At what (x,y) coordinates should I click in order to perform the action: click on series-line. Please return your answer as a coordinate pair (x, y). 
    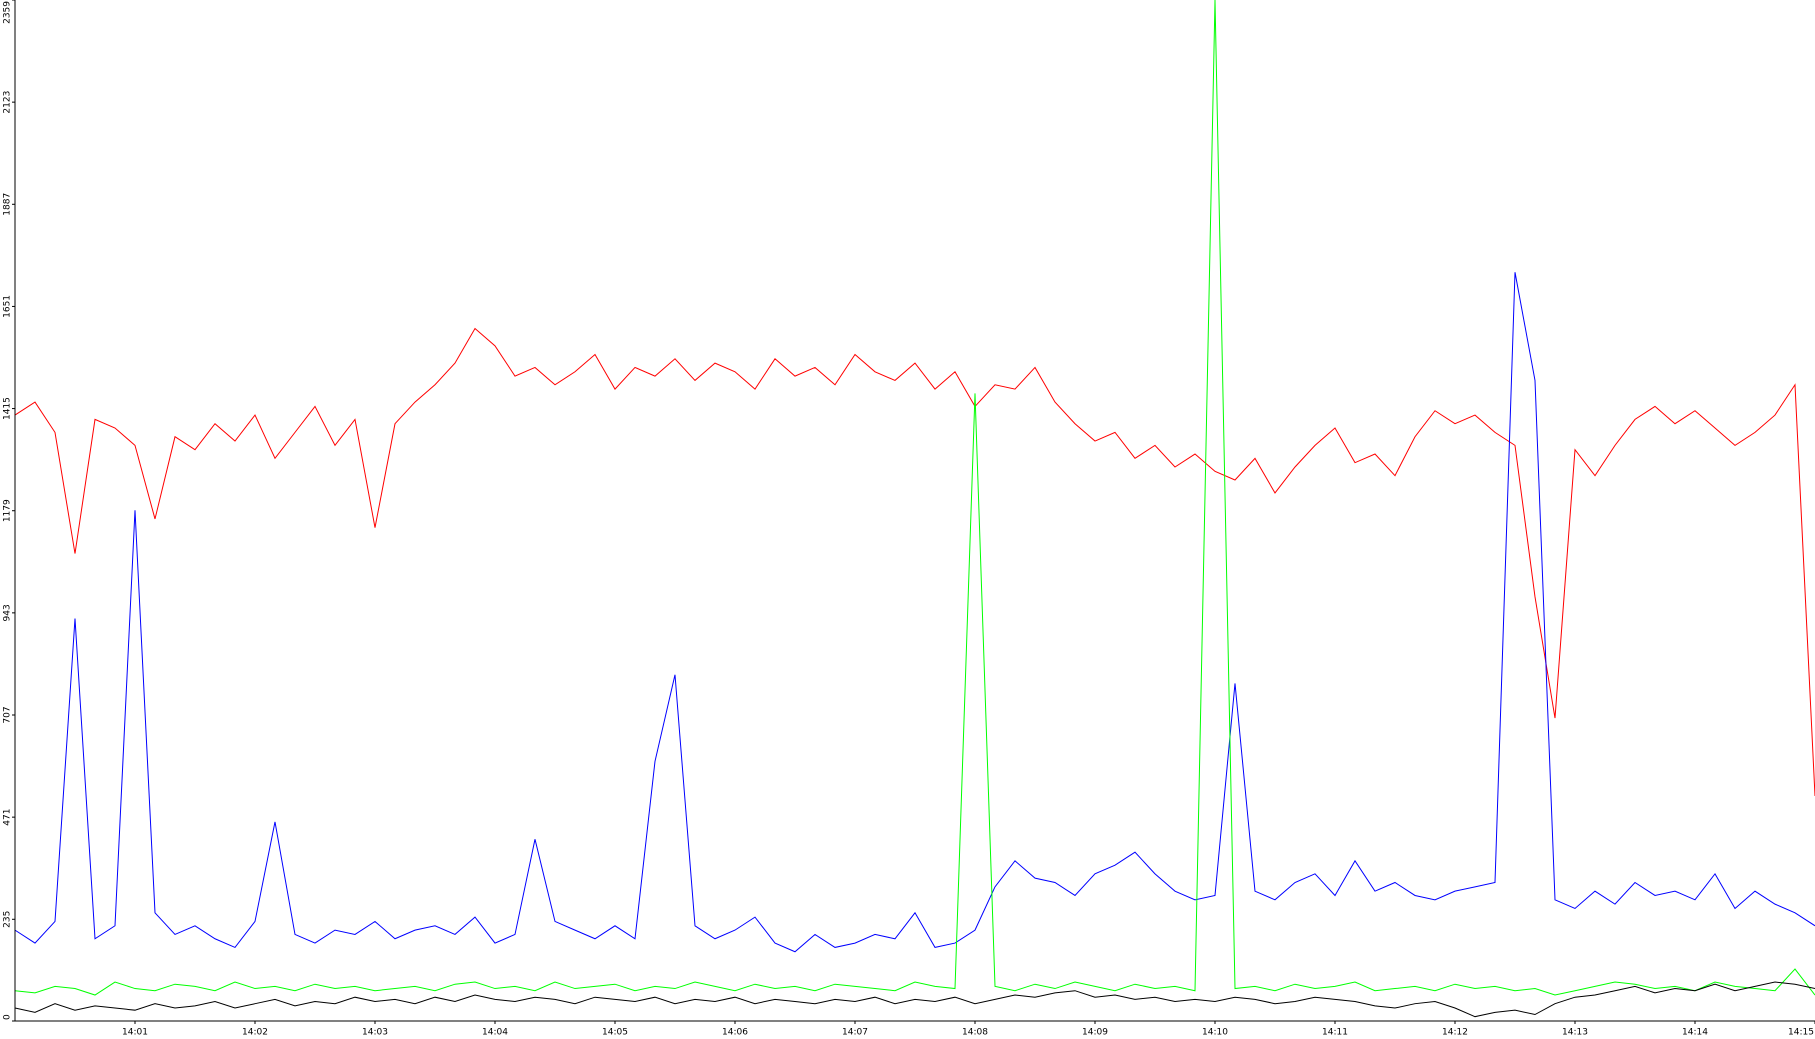
    Looking at the image, I should click on (914, 999).